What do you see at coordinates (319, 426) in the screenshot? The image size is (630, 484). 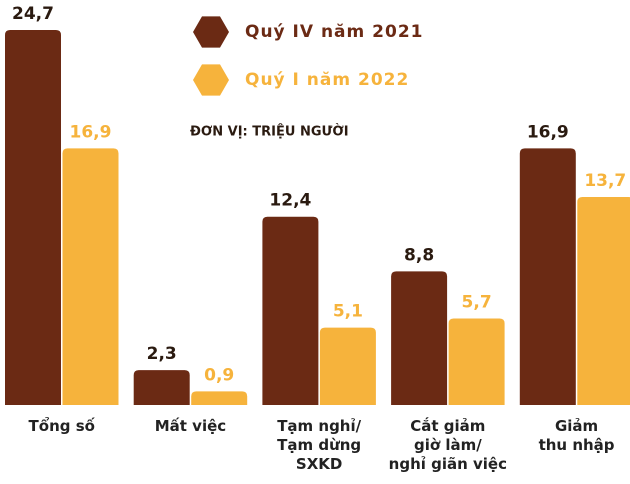 I see `x-tick-label-line: Tạm nghỉ/` at bounding box center [319, 426].